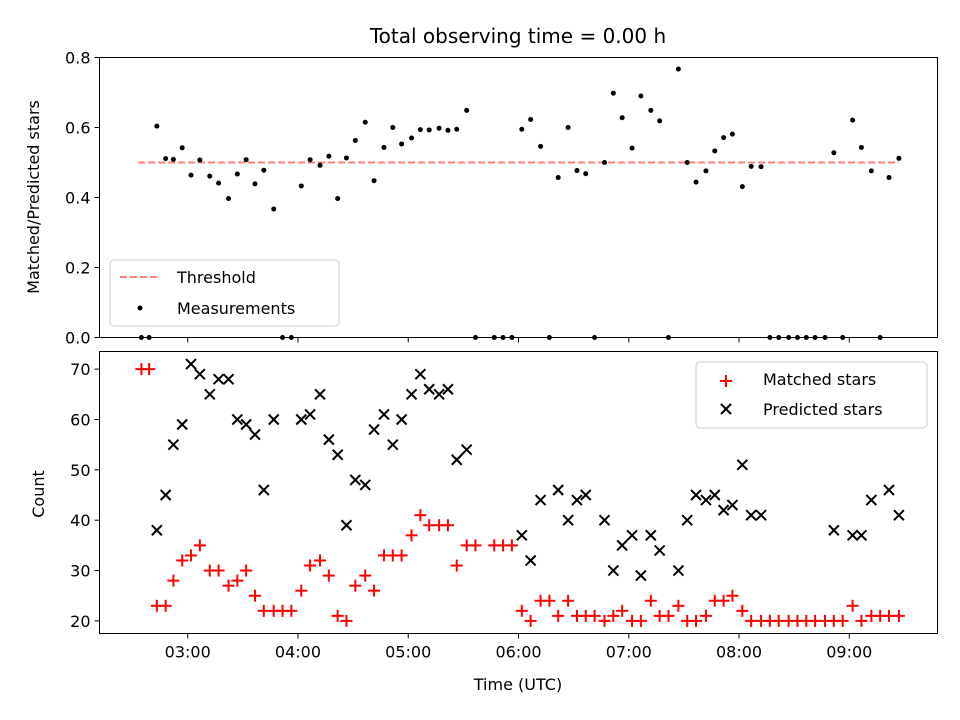 Image resolution: width=960 pixels, height=720 pixels. I want to click on top-y-axis-label: Matched/Predicted stars, so click(33, 197).